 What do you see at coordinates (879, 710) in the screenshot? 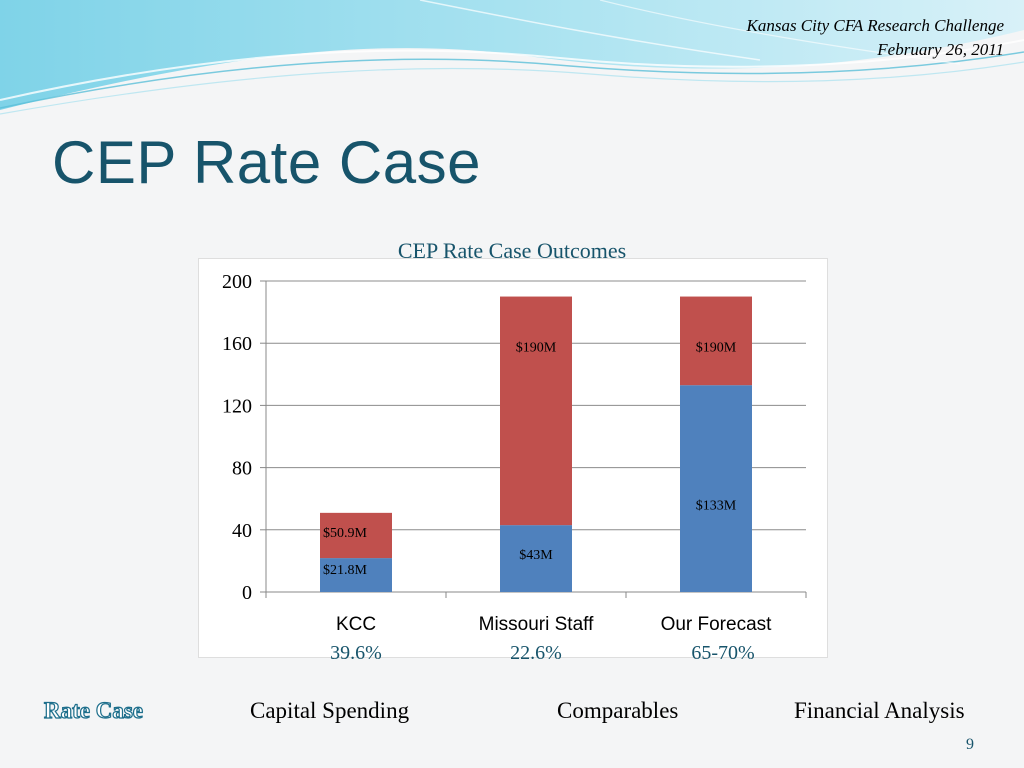
I see `nav-financial-analysis: Financial Analysis` at bounding box center [879, 710].